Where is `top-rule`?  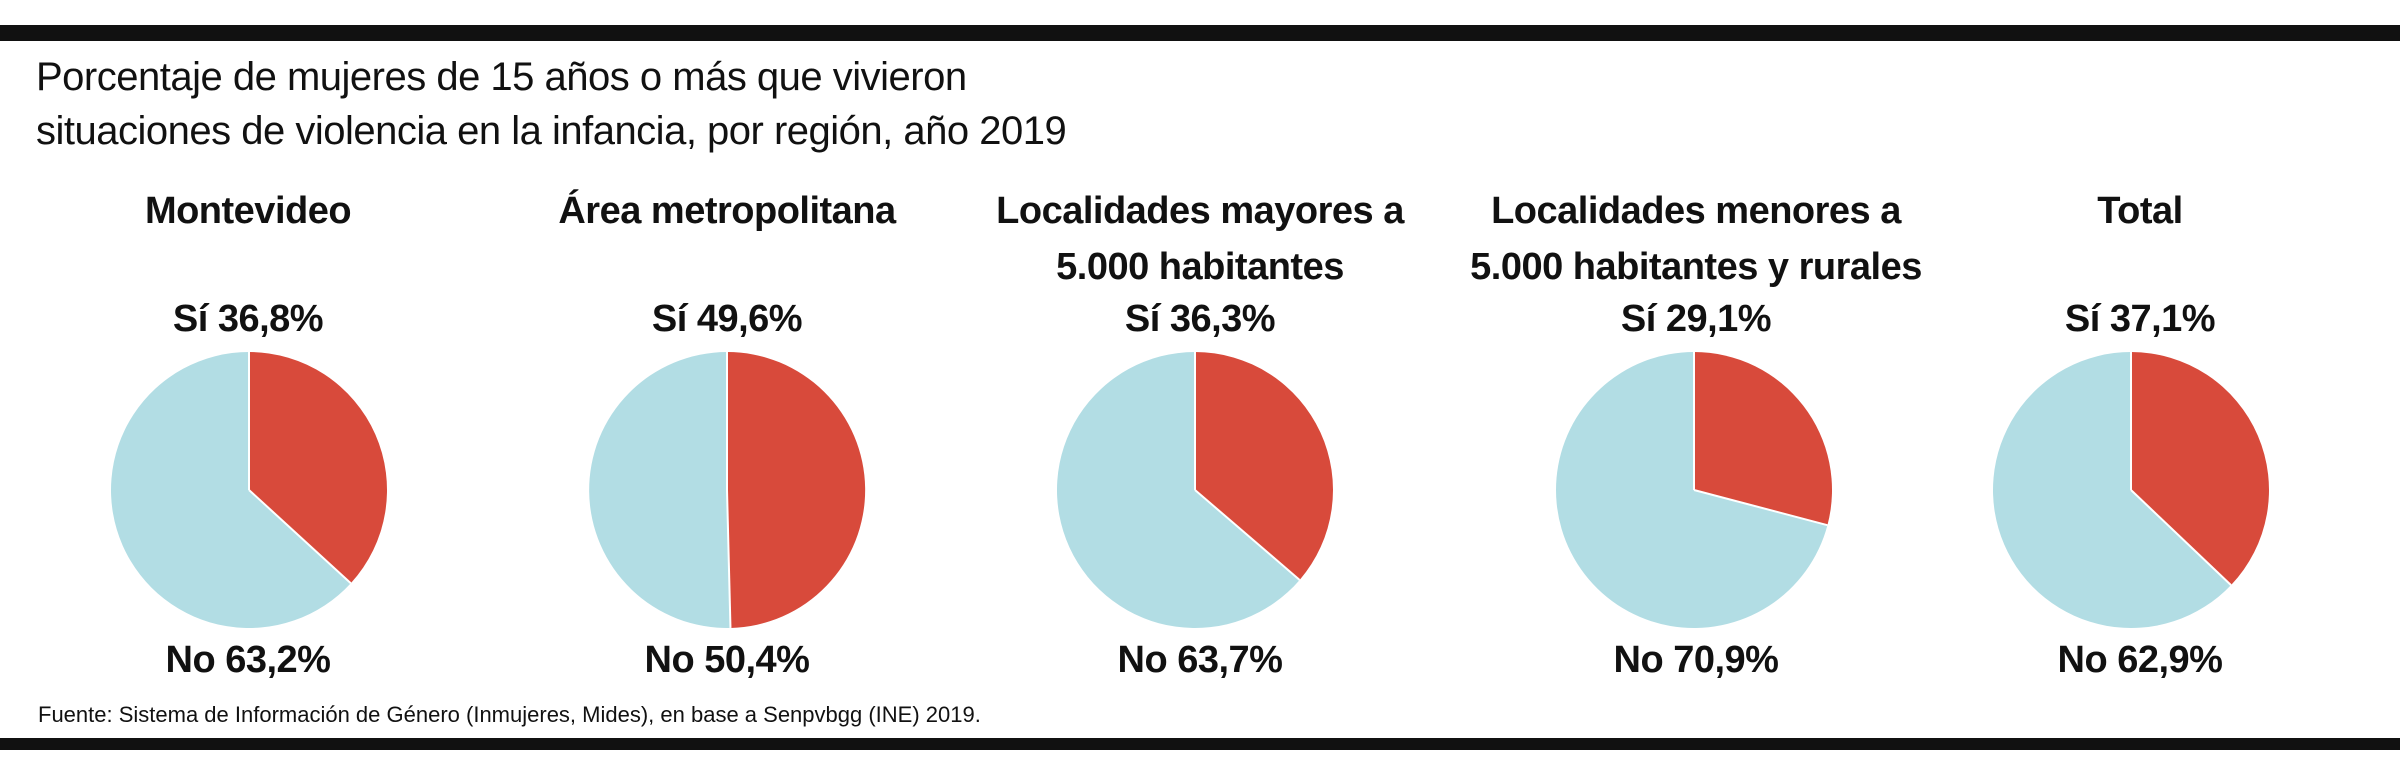
top-rule is located at coordinates (1200, 33).